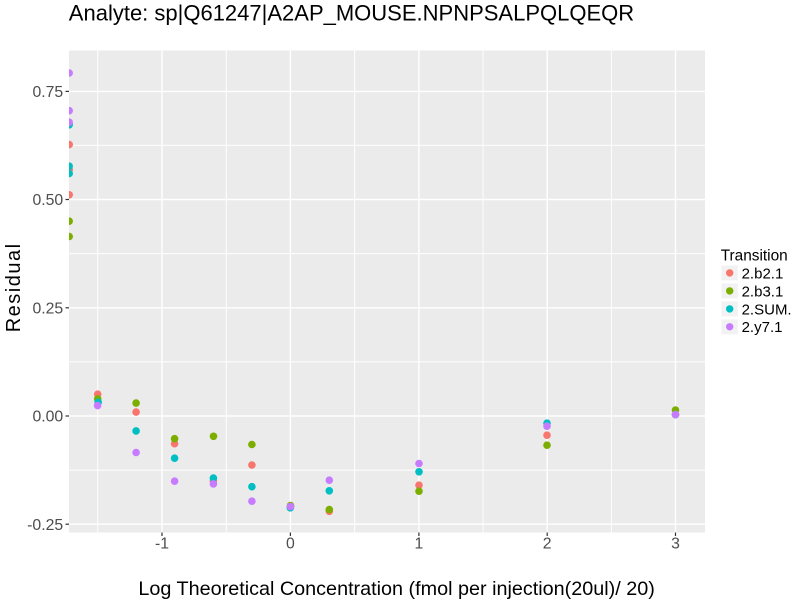  I want to click on svg-text: 2.b3.1, so click(763, 291).